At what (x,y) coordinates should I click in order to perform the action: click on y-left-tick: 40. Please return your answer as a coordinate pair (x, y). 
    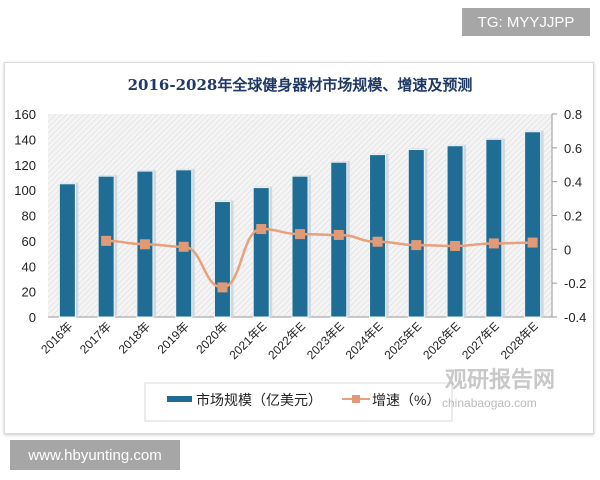
    Looking at the image, I should click on (29, 266).